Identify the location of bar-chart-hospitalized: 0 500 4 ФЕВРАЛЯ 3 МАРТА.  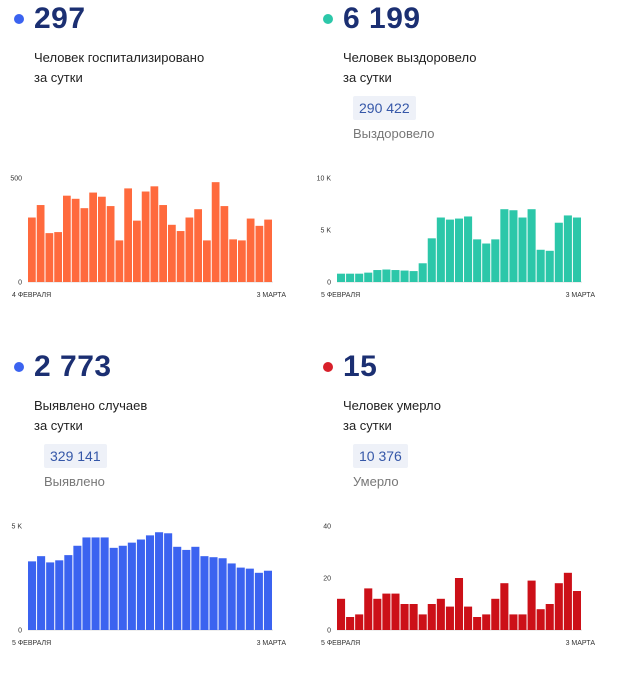
(148, 238).